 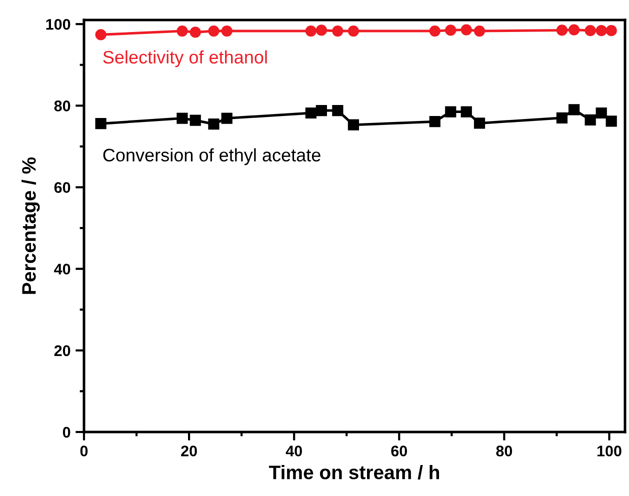 I want to click on x-tick-label: 0, so click(x=84, y=451).